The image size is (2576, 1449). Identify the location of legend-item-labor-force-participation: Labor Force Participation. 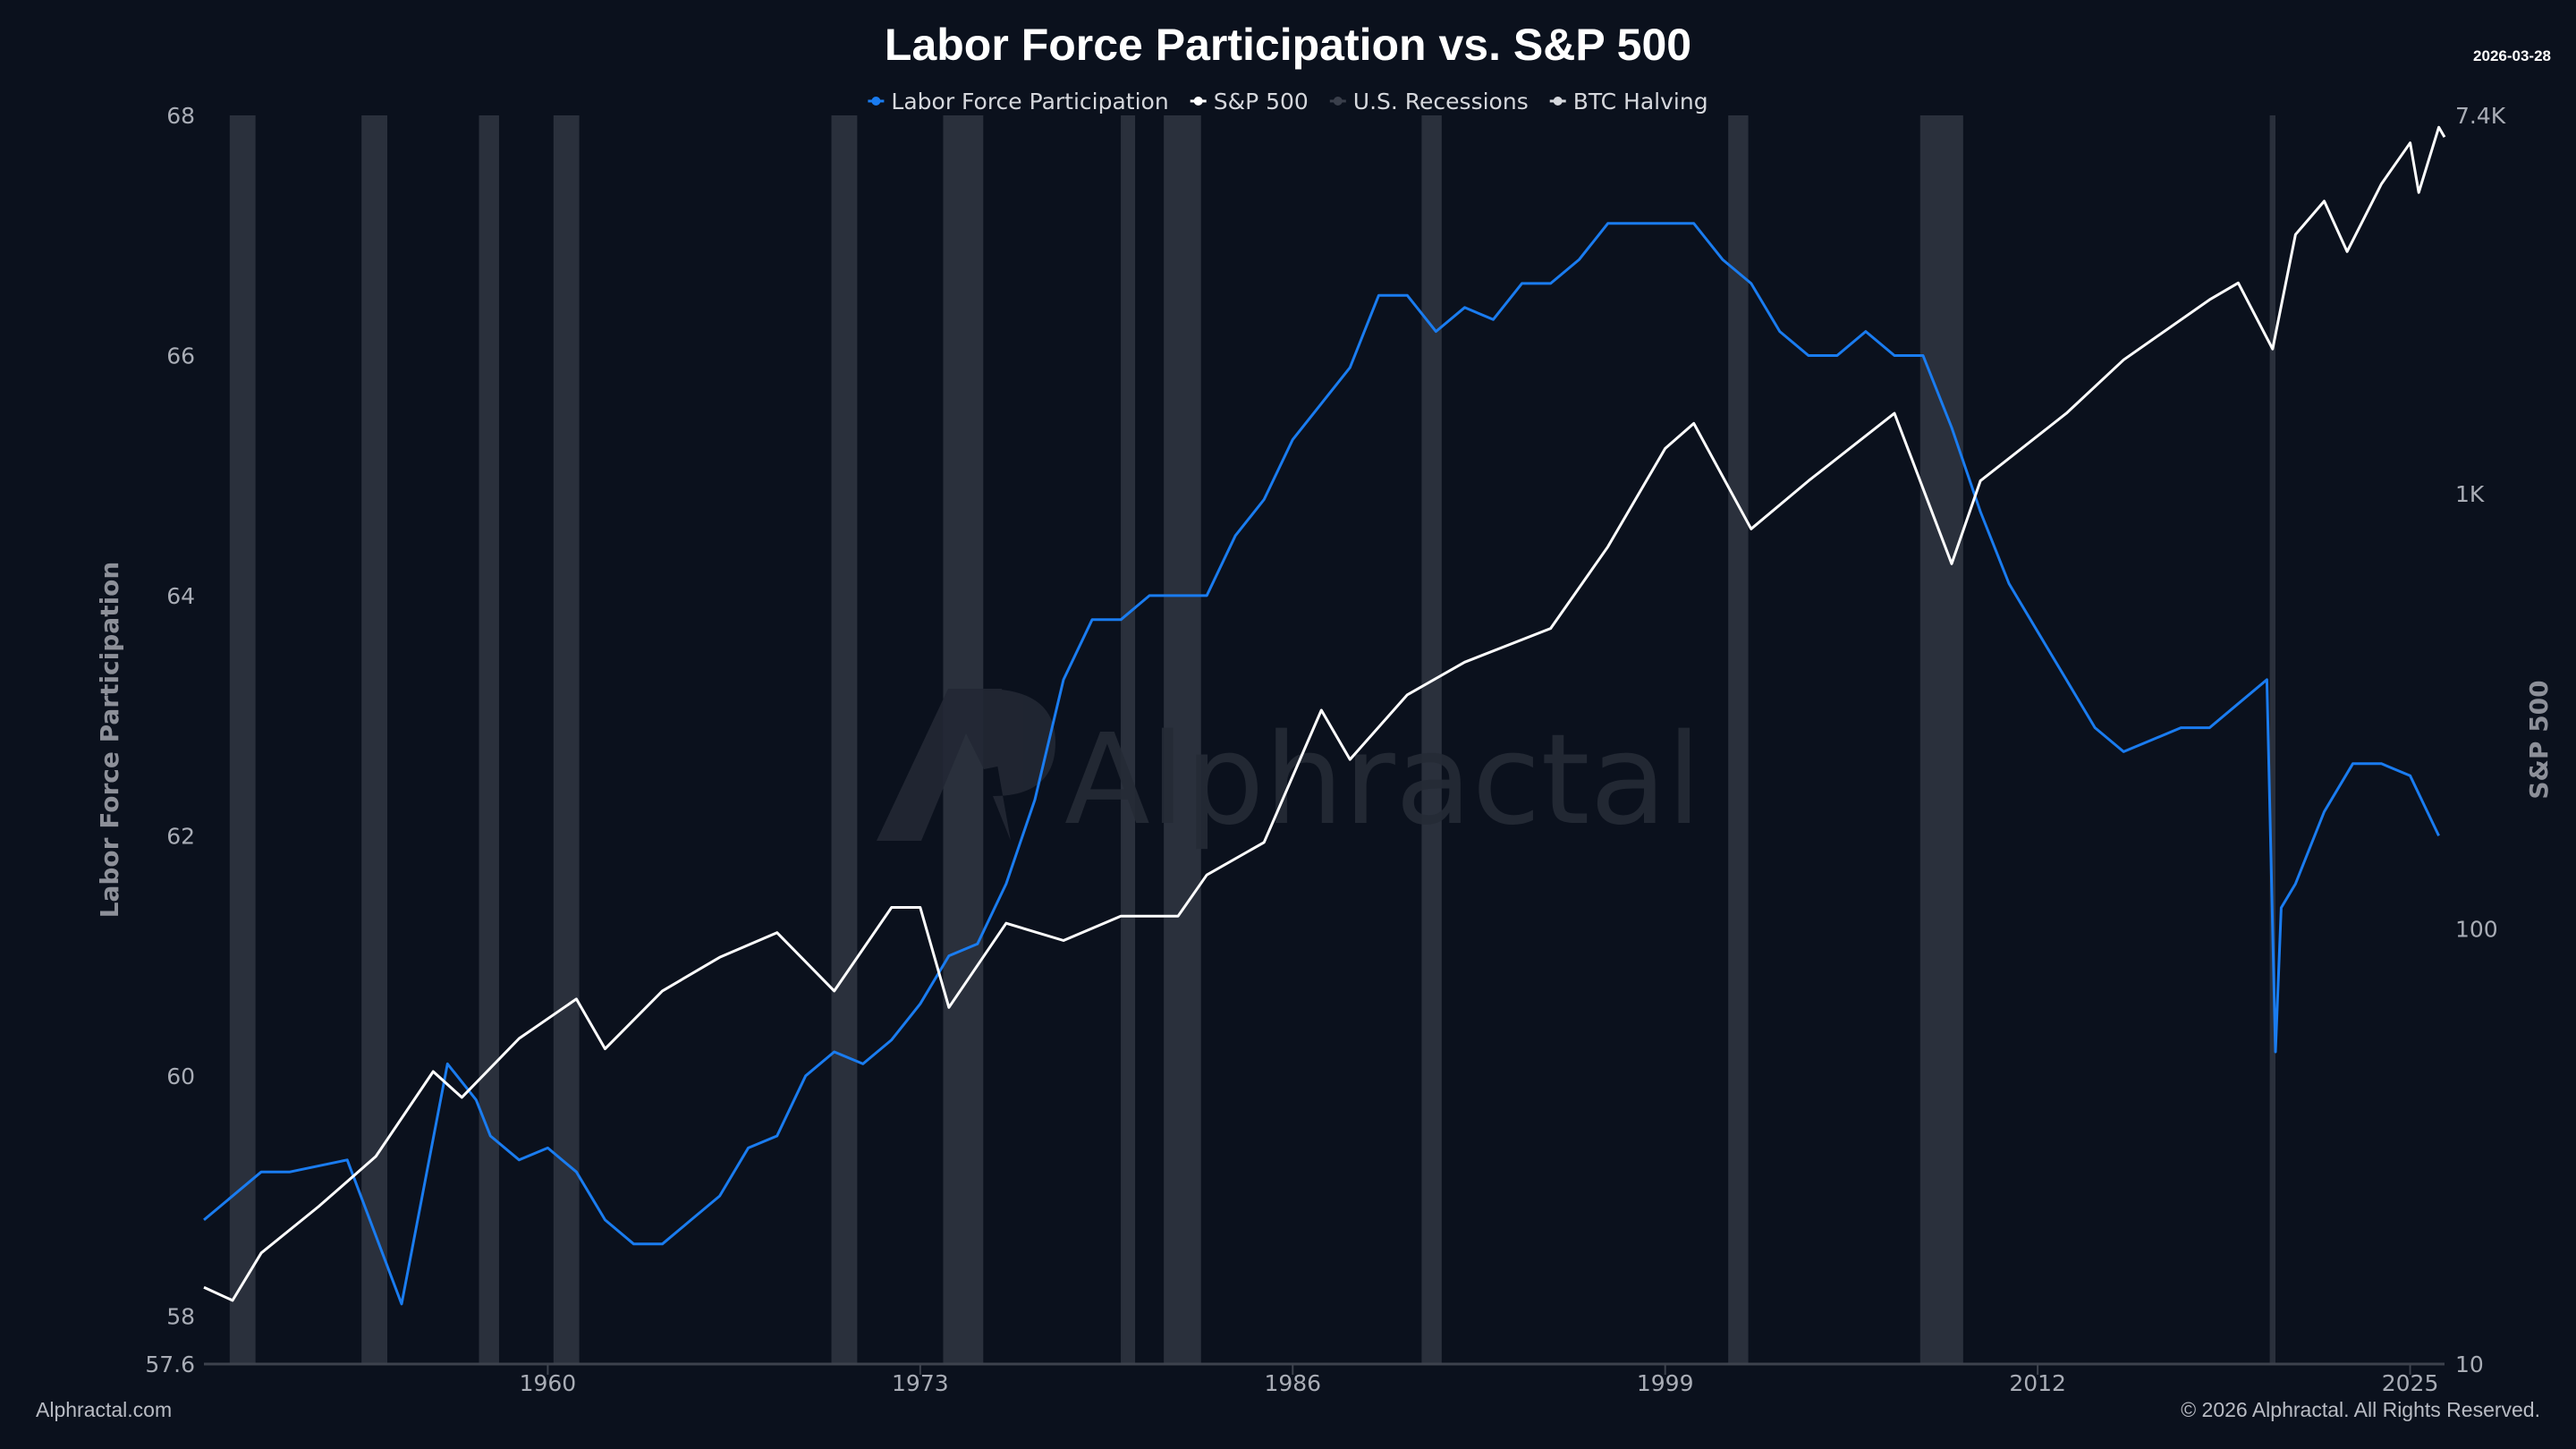
(1018, 101).